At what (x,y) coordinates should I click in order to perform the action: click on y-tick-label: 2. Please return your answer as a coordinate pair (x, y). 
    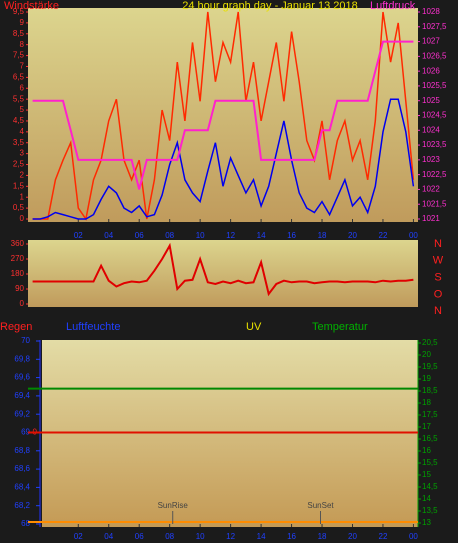
    Looking at the image, I should click on (22, 175).